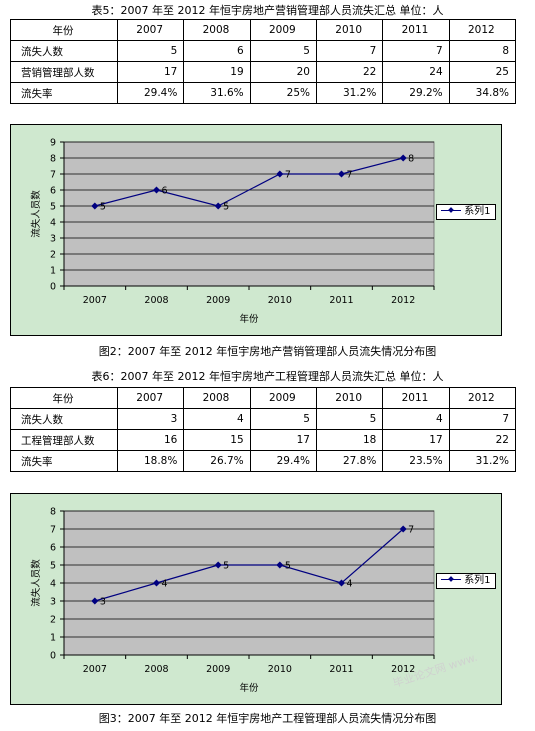 This screenshot has height=731, width=535. What do you see at coordinates (263, 419) in the screenshot?
I see `table-row: 流失人数 3 4 5 5 4 7` at bounding box center [263, 419].